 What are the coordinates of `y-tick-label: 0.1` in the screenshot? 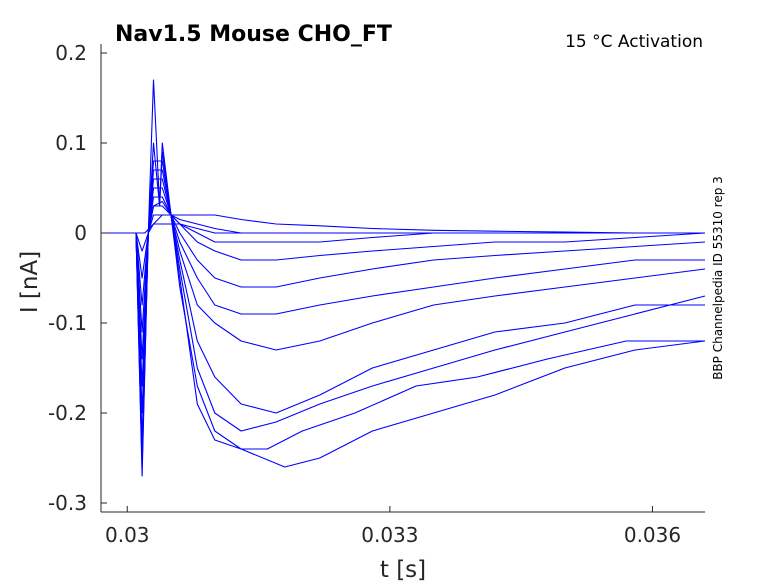 It's located at (71, 143).